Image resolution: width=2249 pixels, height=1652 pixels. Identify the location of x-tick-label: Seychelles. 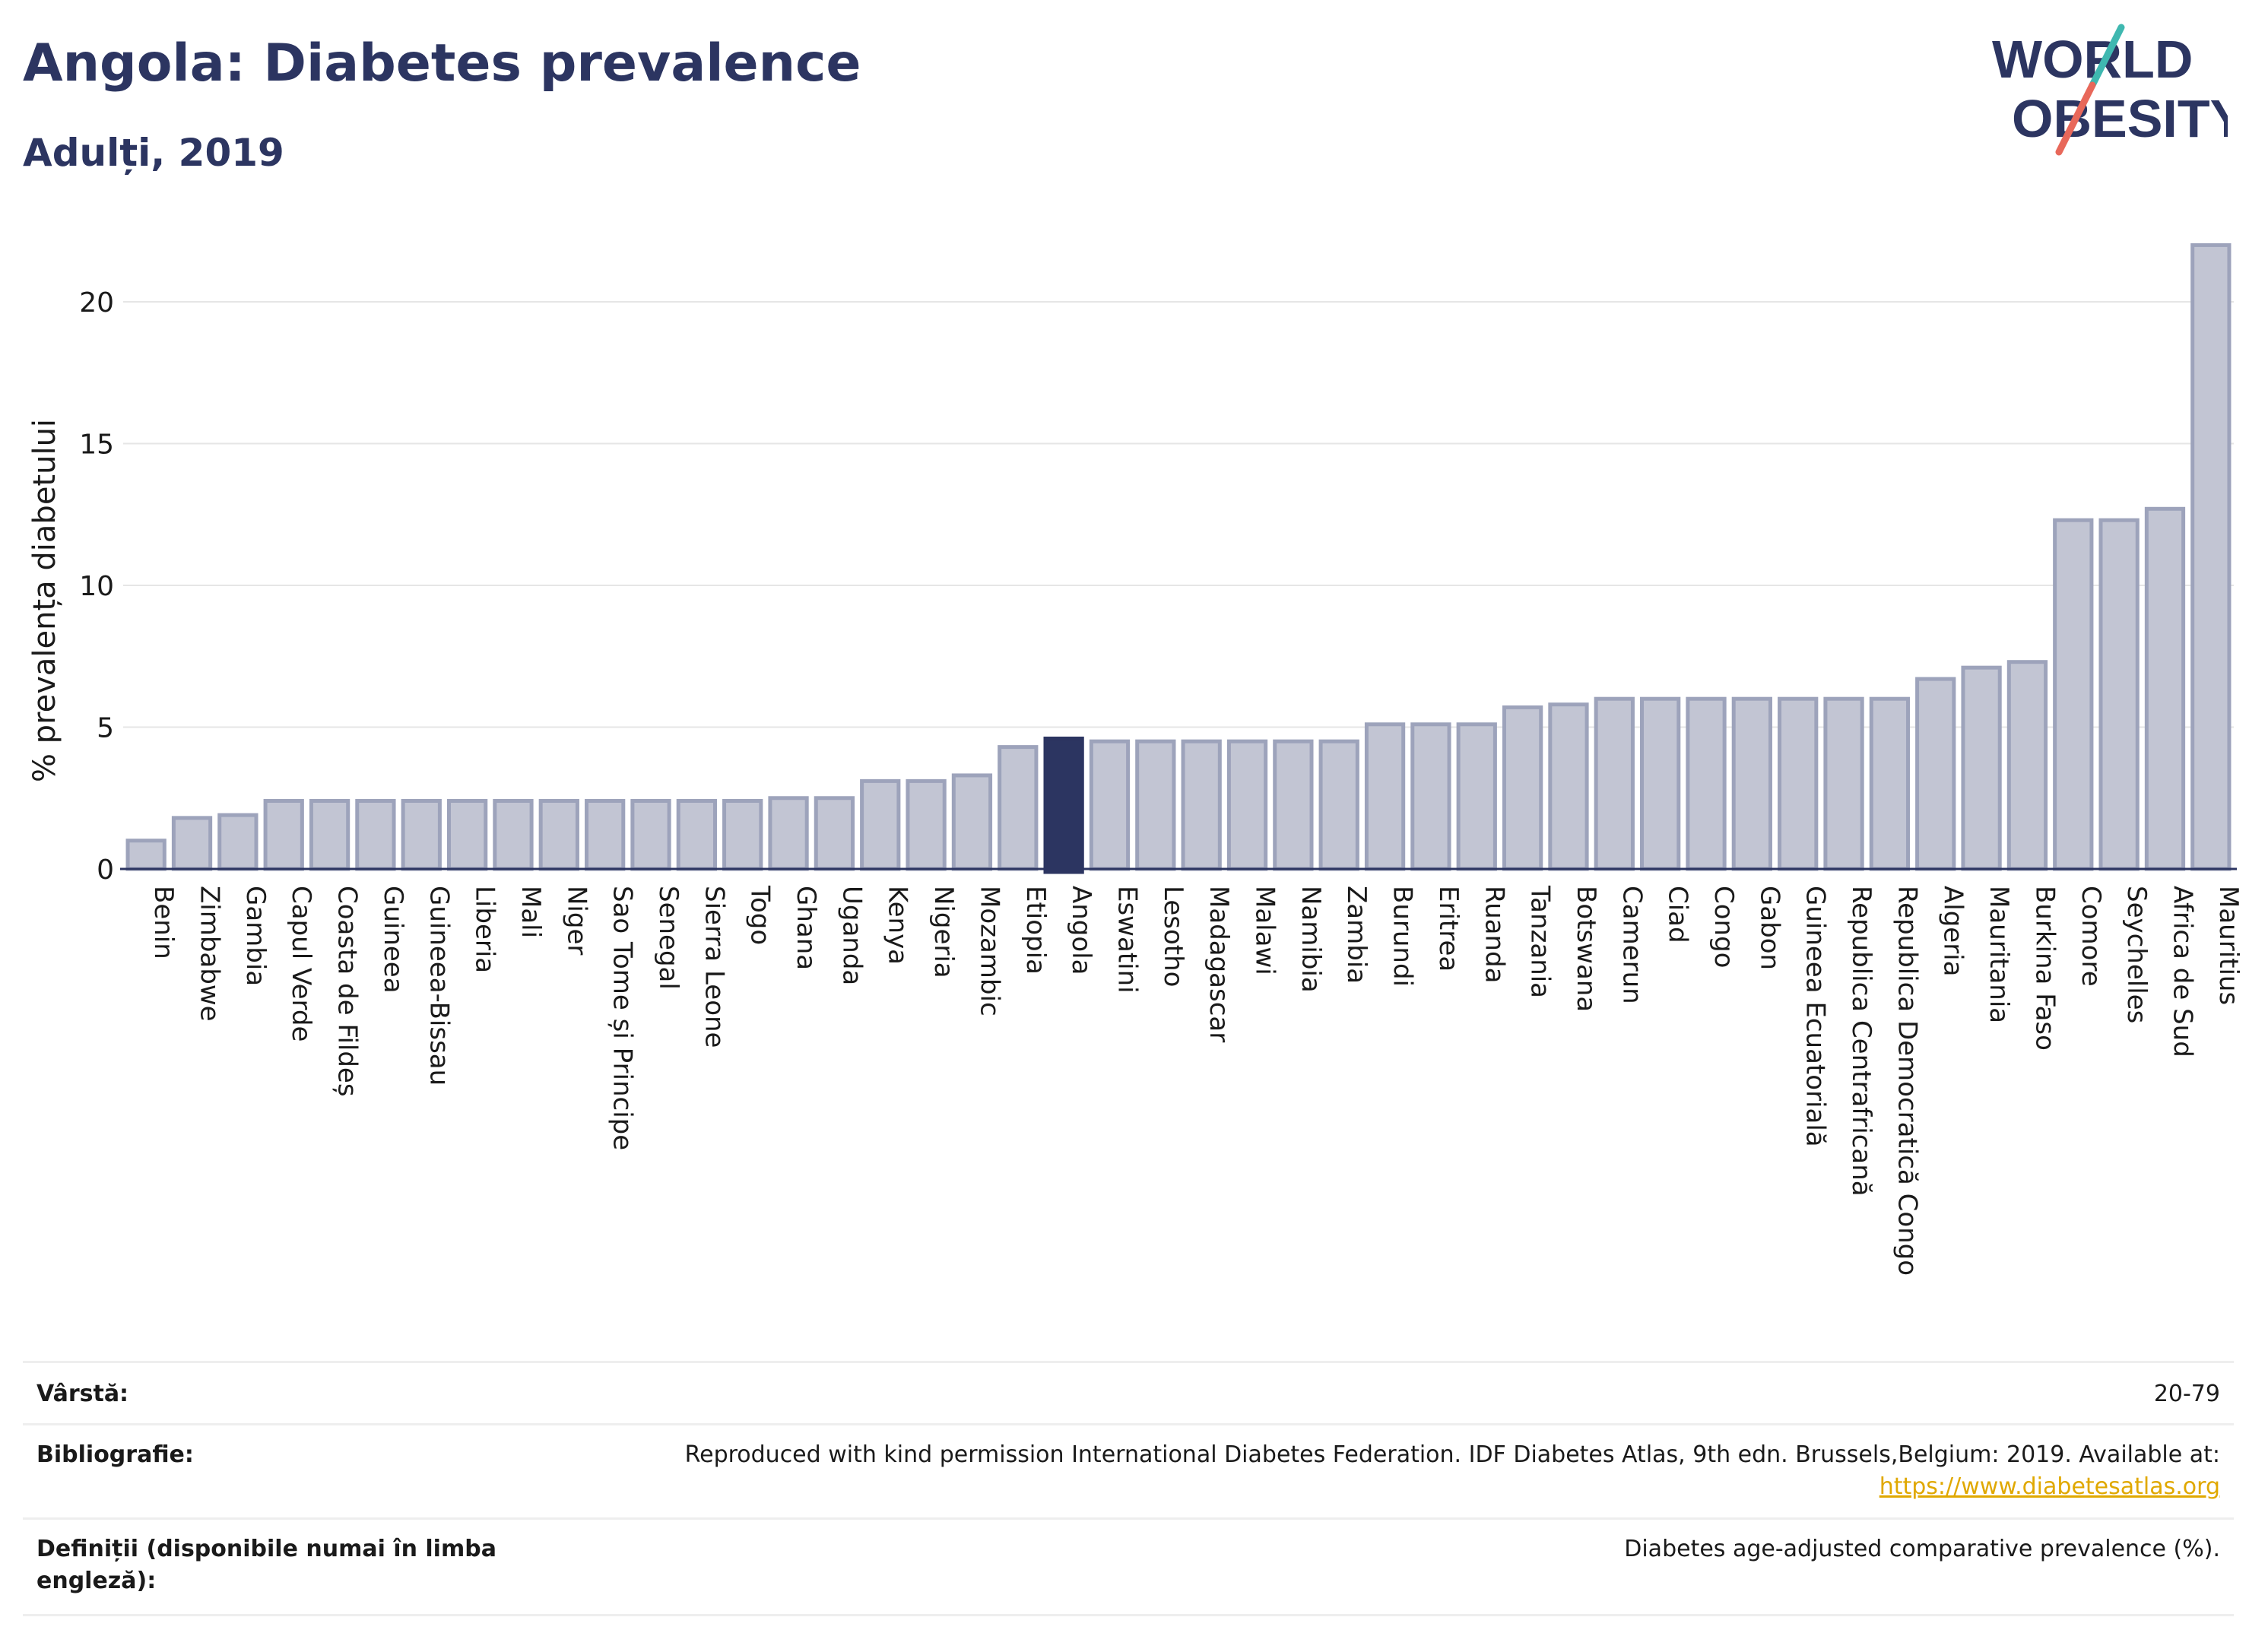
(2136, 954).